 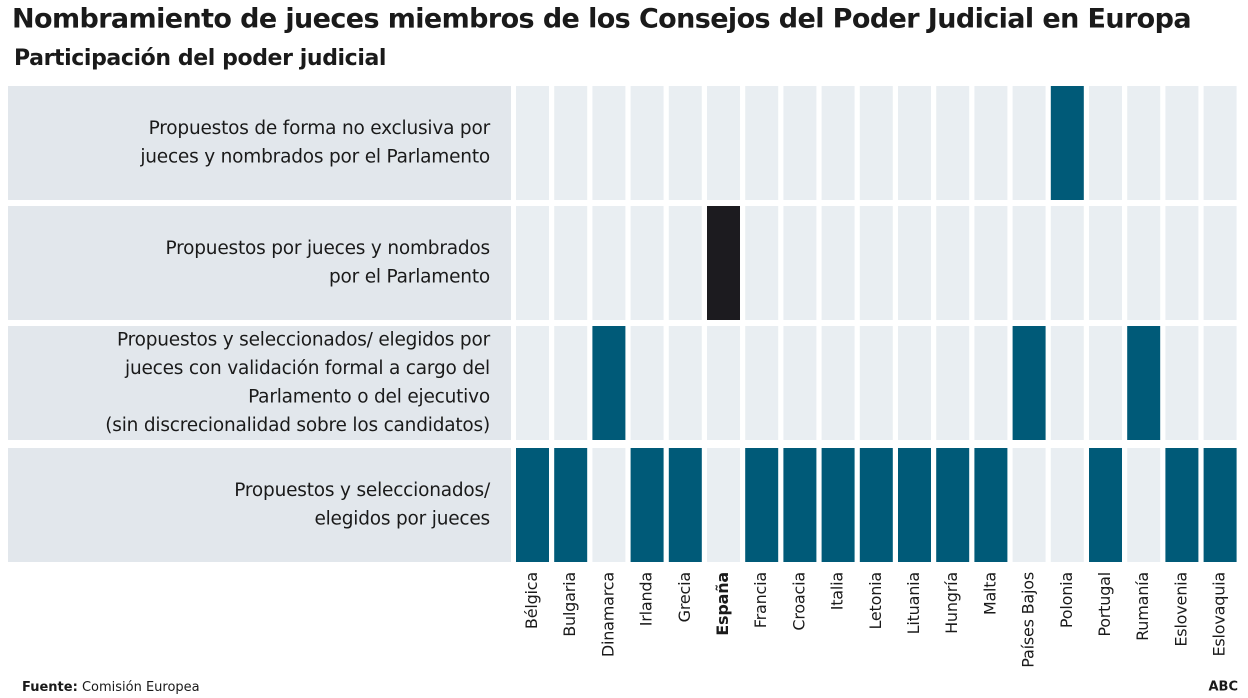 I want to click on country-label: España, so click(x=722, y=604).